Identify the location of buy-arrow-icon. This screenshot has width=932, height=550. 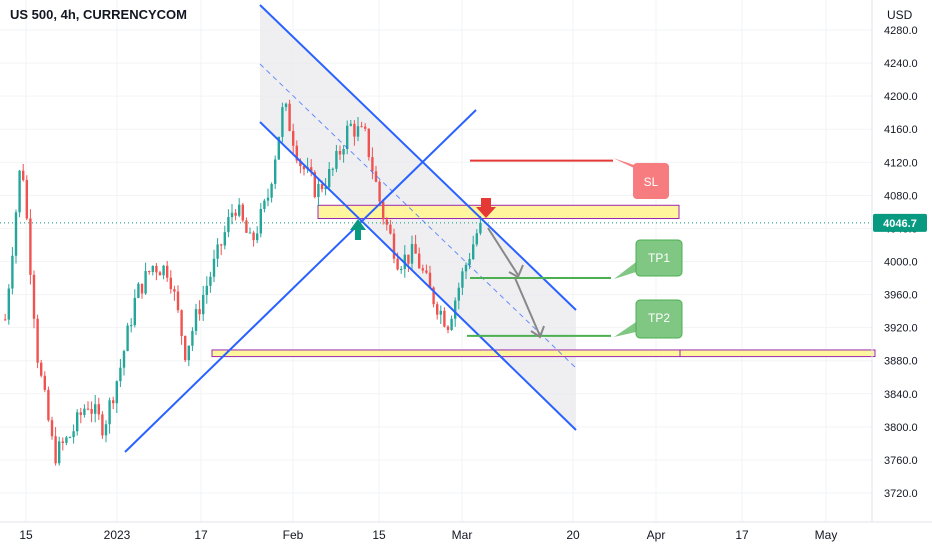
(358, 229).